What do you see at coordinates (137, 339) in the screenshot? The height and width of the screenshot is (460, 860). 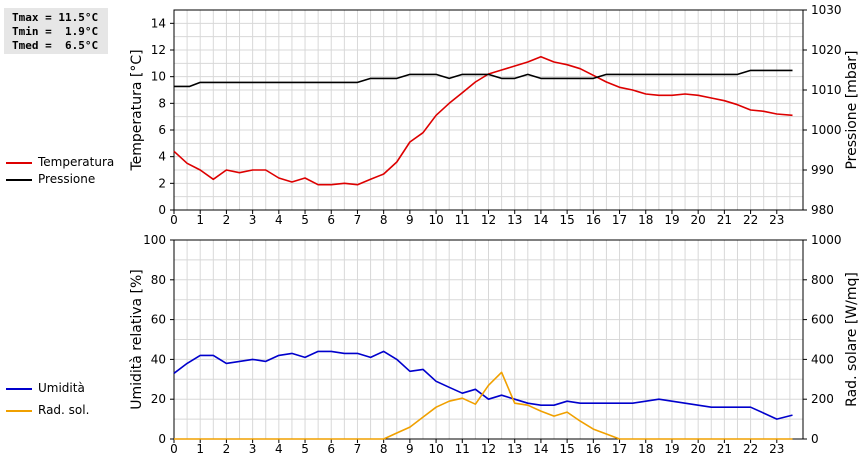 I see `y-left-axis-label: Umidità relativa [%]` at bounding box center [137, 339].